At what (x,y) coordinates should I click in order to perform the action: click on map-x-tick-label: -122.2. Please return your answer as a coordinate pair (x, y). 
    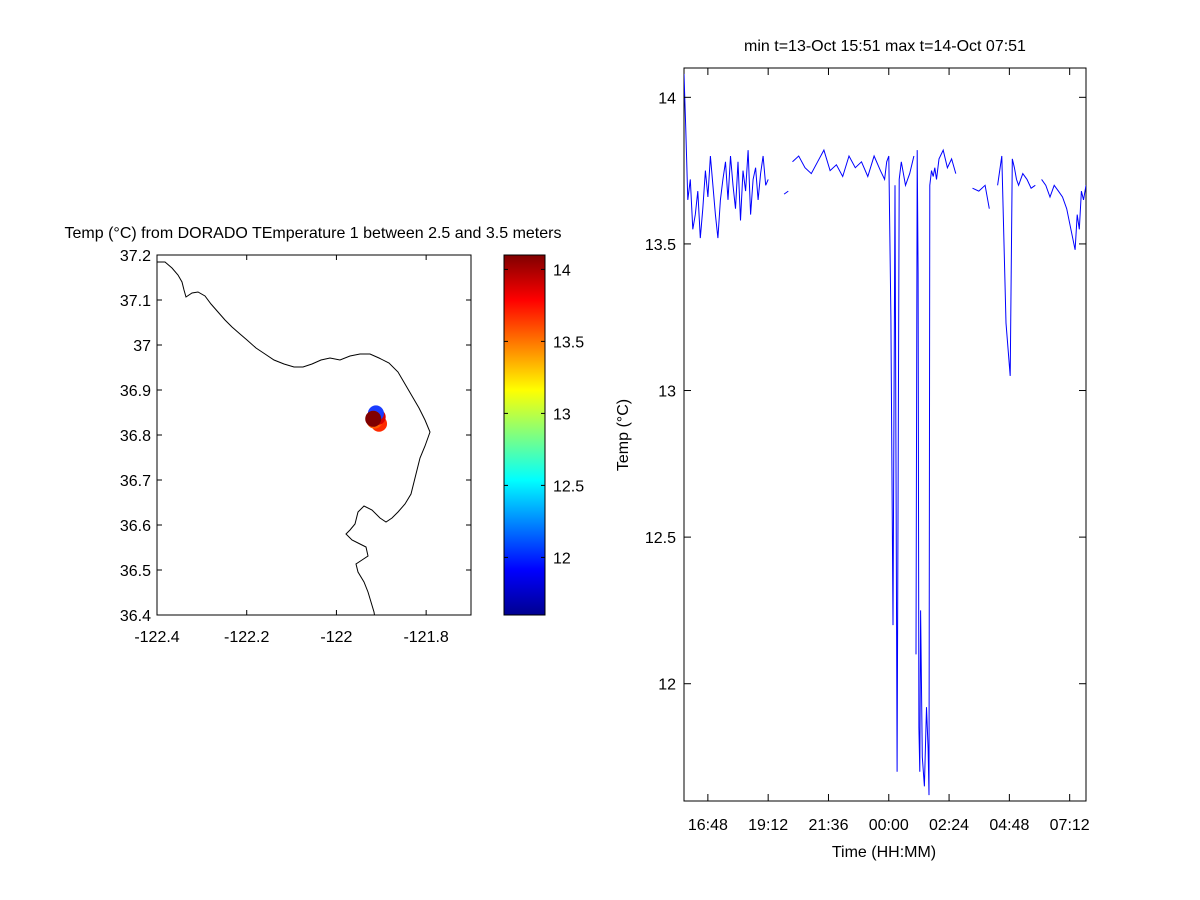
    Looking at the image, I should click on (246, 637).